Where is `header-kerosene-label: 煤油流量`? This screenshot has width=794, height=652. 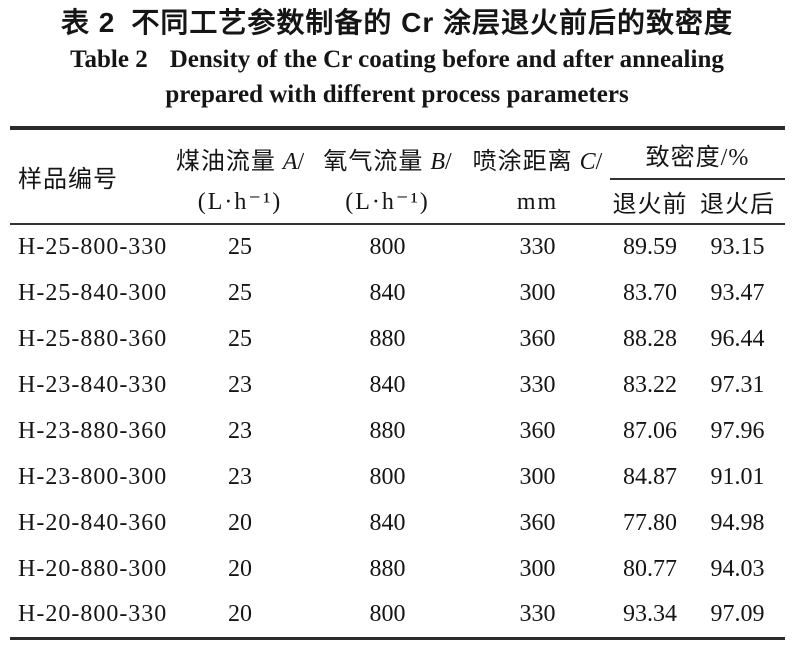 header-kerosene-label: 煤油流量 is located at coordinates (225, 161).